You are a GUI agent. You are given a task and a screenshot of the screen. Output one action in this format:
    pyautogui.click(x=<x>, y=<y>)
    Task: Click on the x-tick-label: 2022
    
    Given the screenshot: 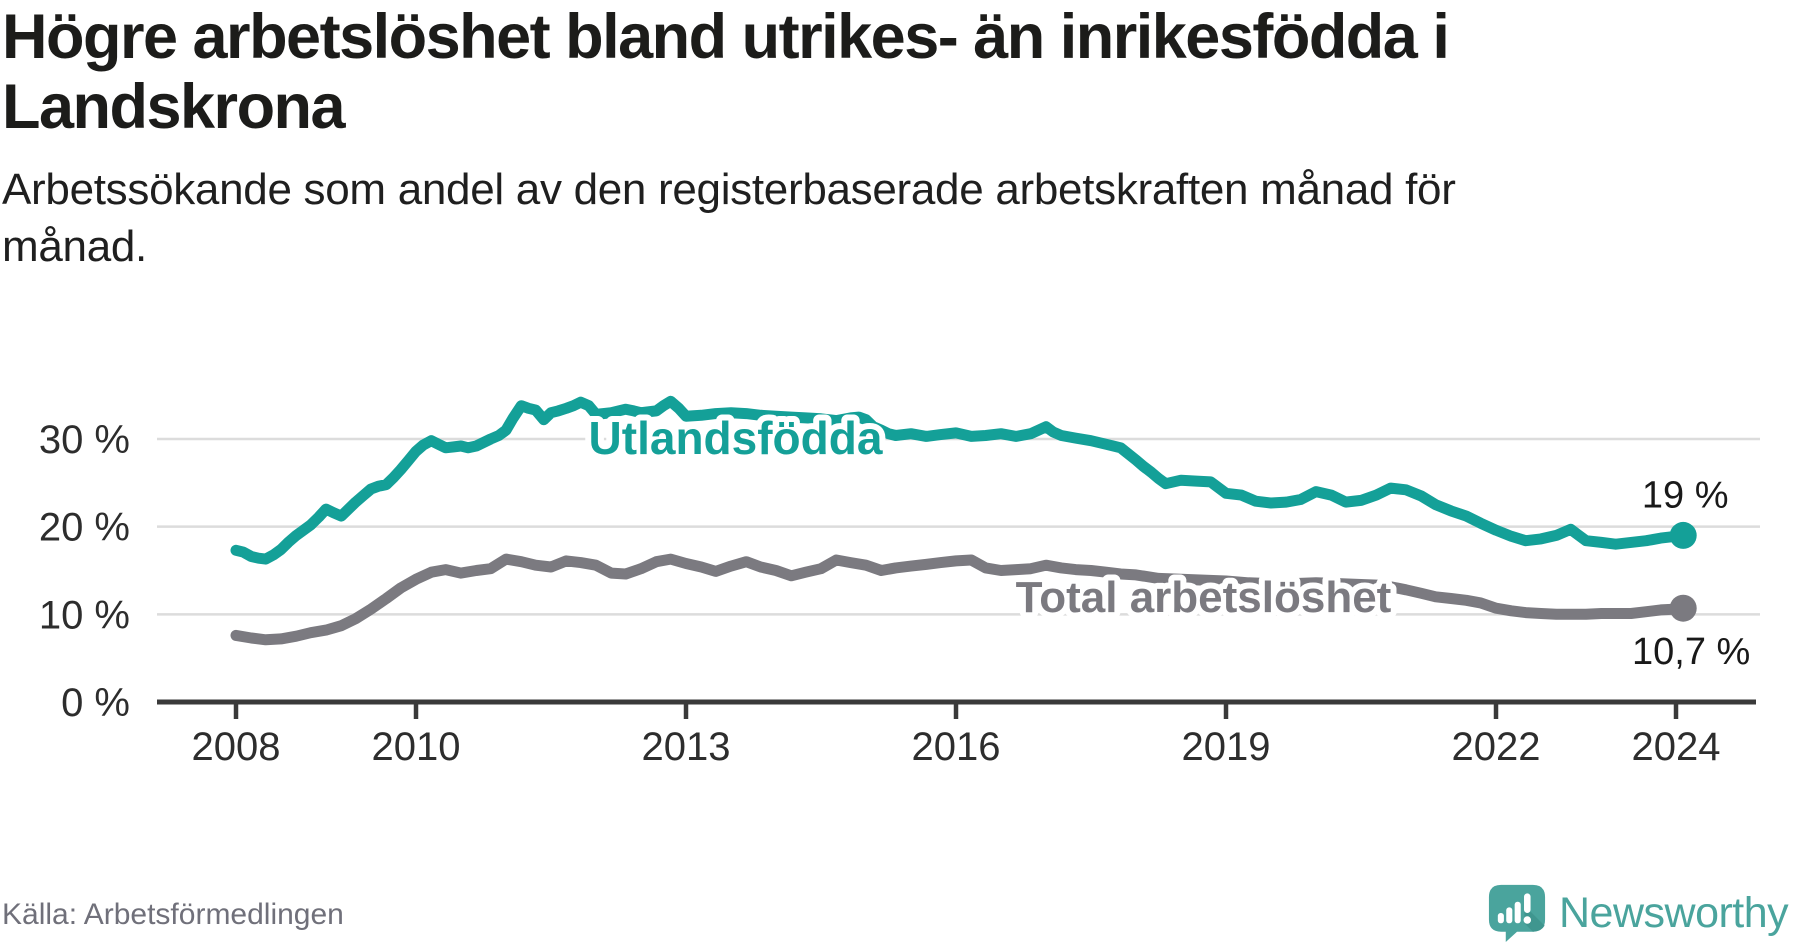 What is the action you would take?
    pyautogui.click(x=1496, y=747)
    